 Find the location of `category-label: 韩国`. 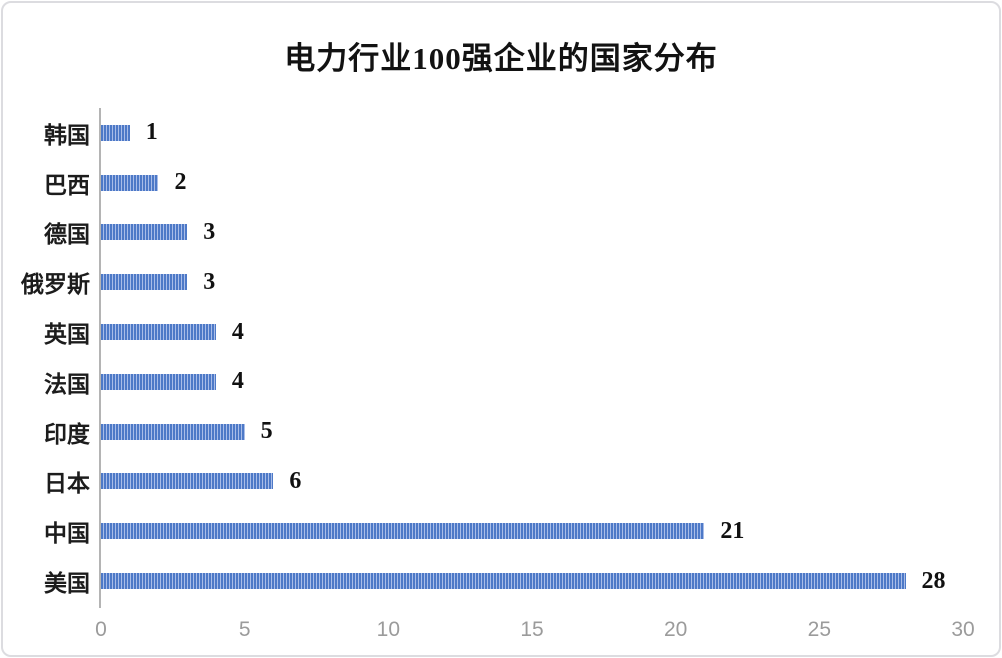

category-label: 韩国 is located at coordinates (67, 135).